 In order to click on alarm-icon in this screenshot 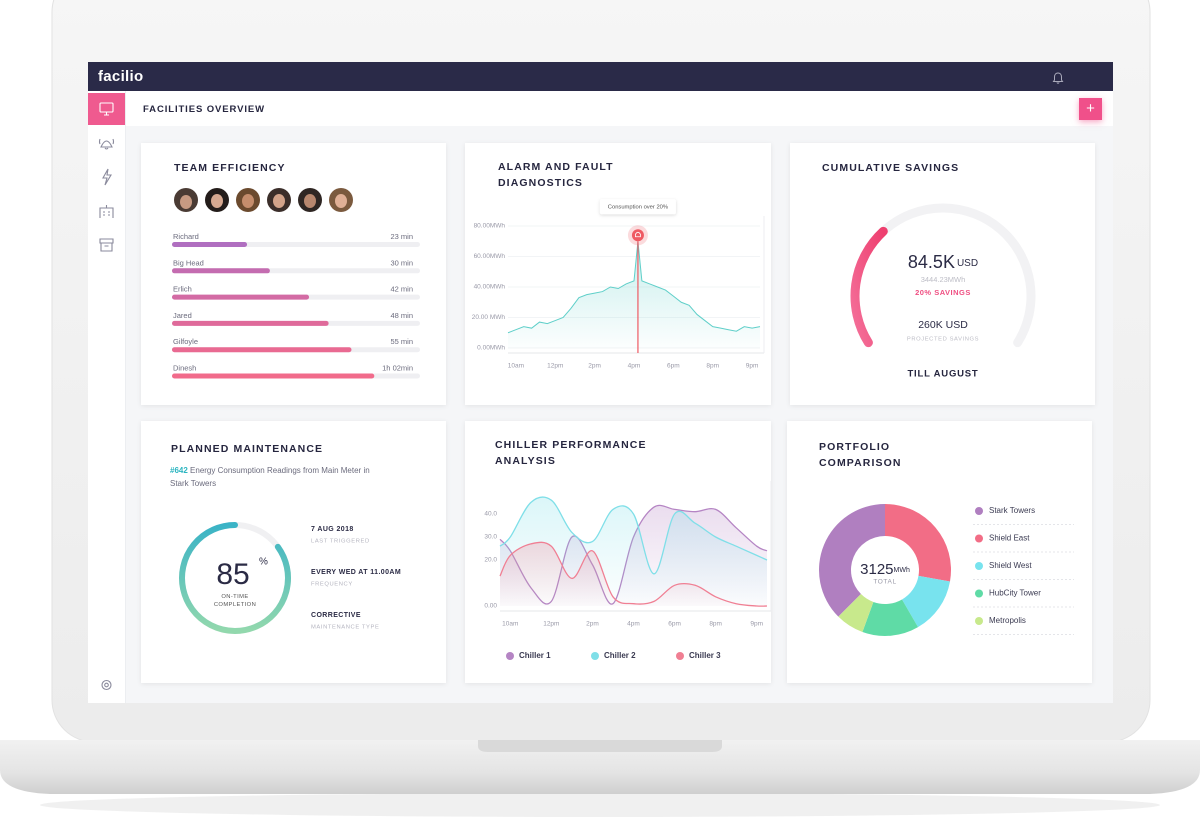, I will do `click(106, 144)`.